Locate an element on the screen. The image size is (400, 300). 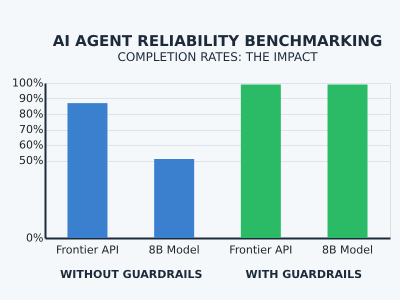
y-tick-label: 90% is located at coordinates (31, 98).